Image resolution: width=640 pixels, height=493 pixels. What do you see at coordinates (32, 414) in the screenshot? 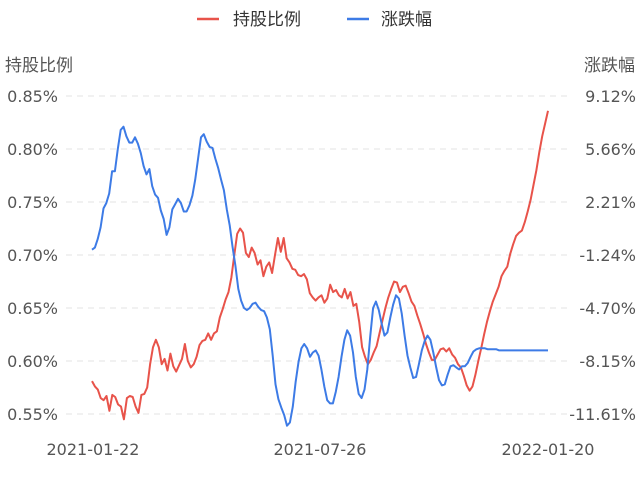
I see `left-tick-6: 0.55%` at bounding box center [32, 414].